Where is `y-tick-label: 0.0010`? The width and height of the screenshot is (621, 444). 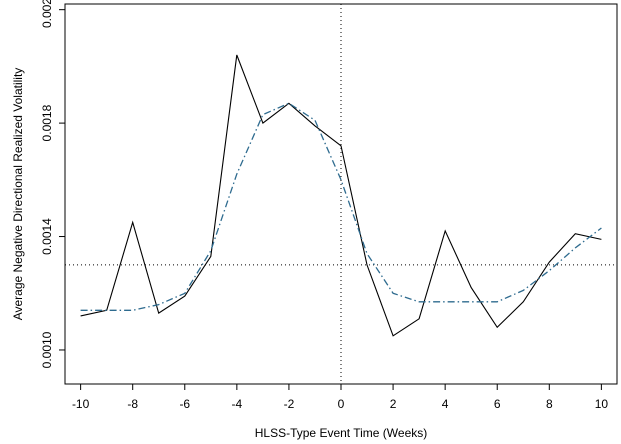 y-tick-label: 0.0010 is located at coordinates (47, 349).